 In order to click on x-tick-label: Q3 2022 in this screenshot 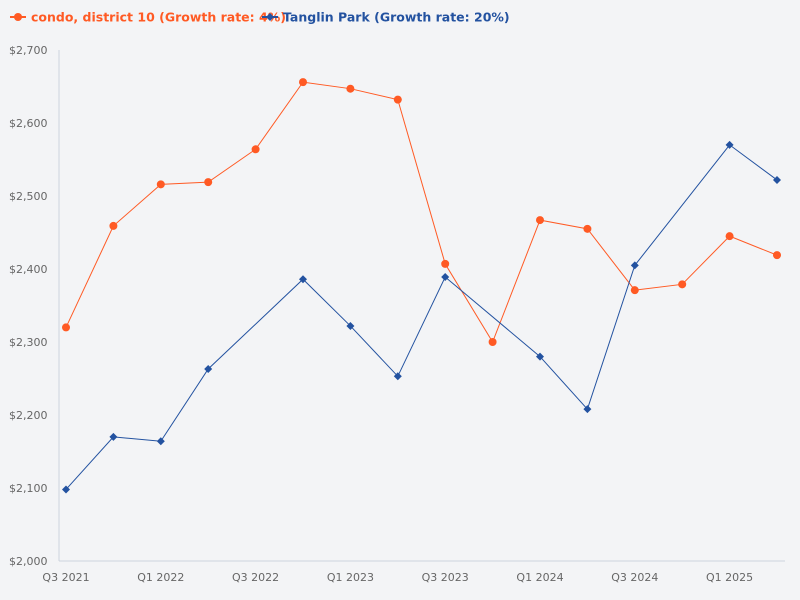, I will do `click(255, 577)`.